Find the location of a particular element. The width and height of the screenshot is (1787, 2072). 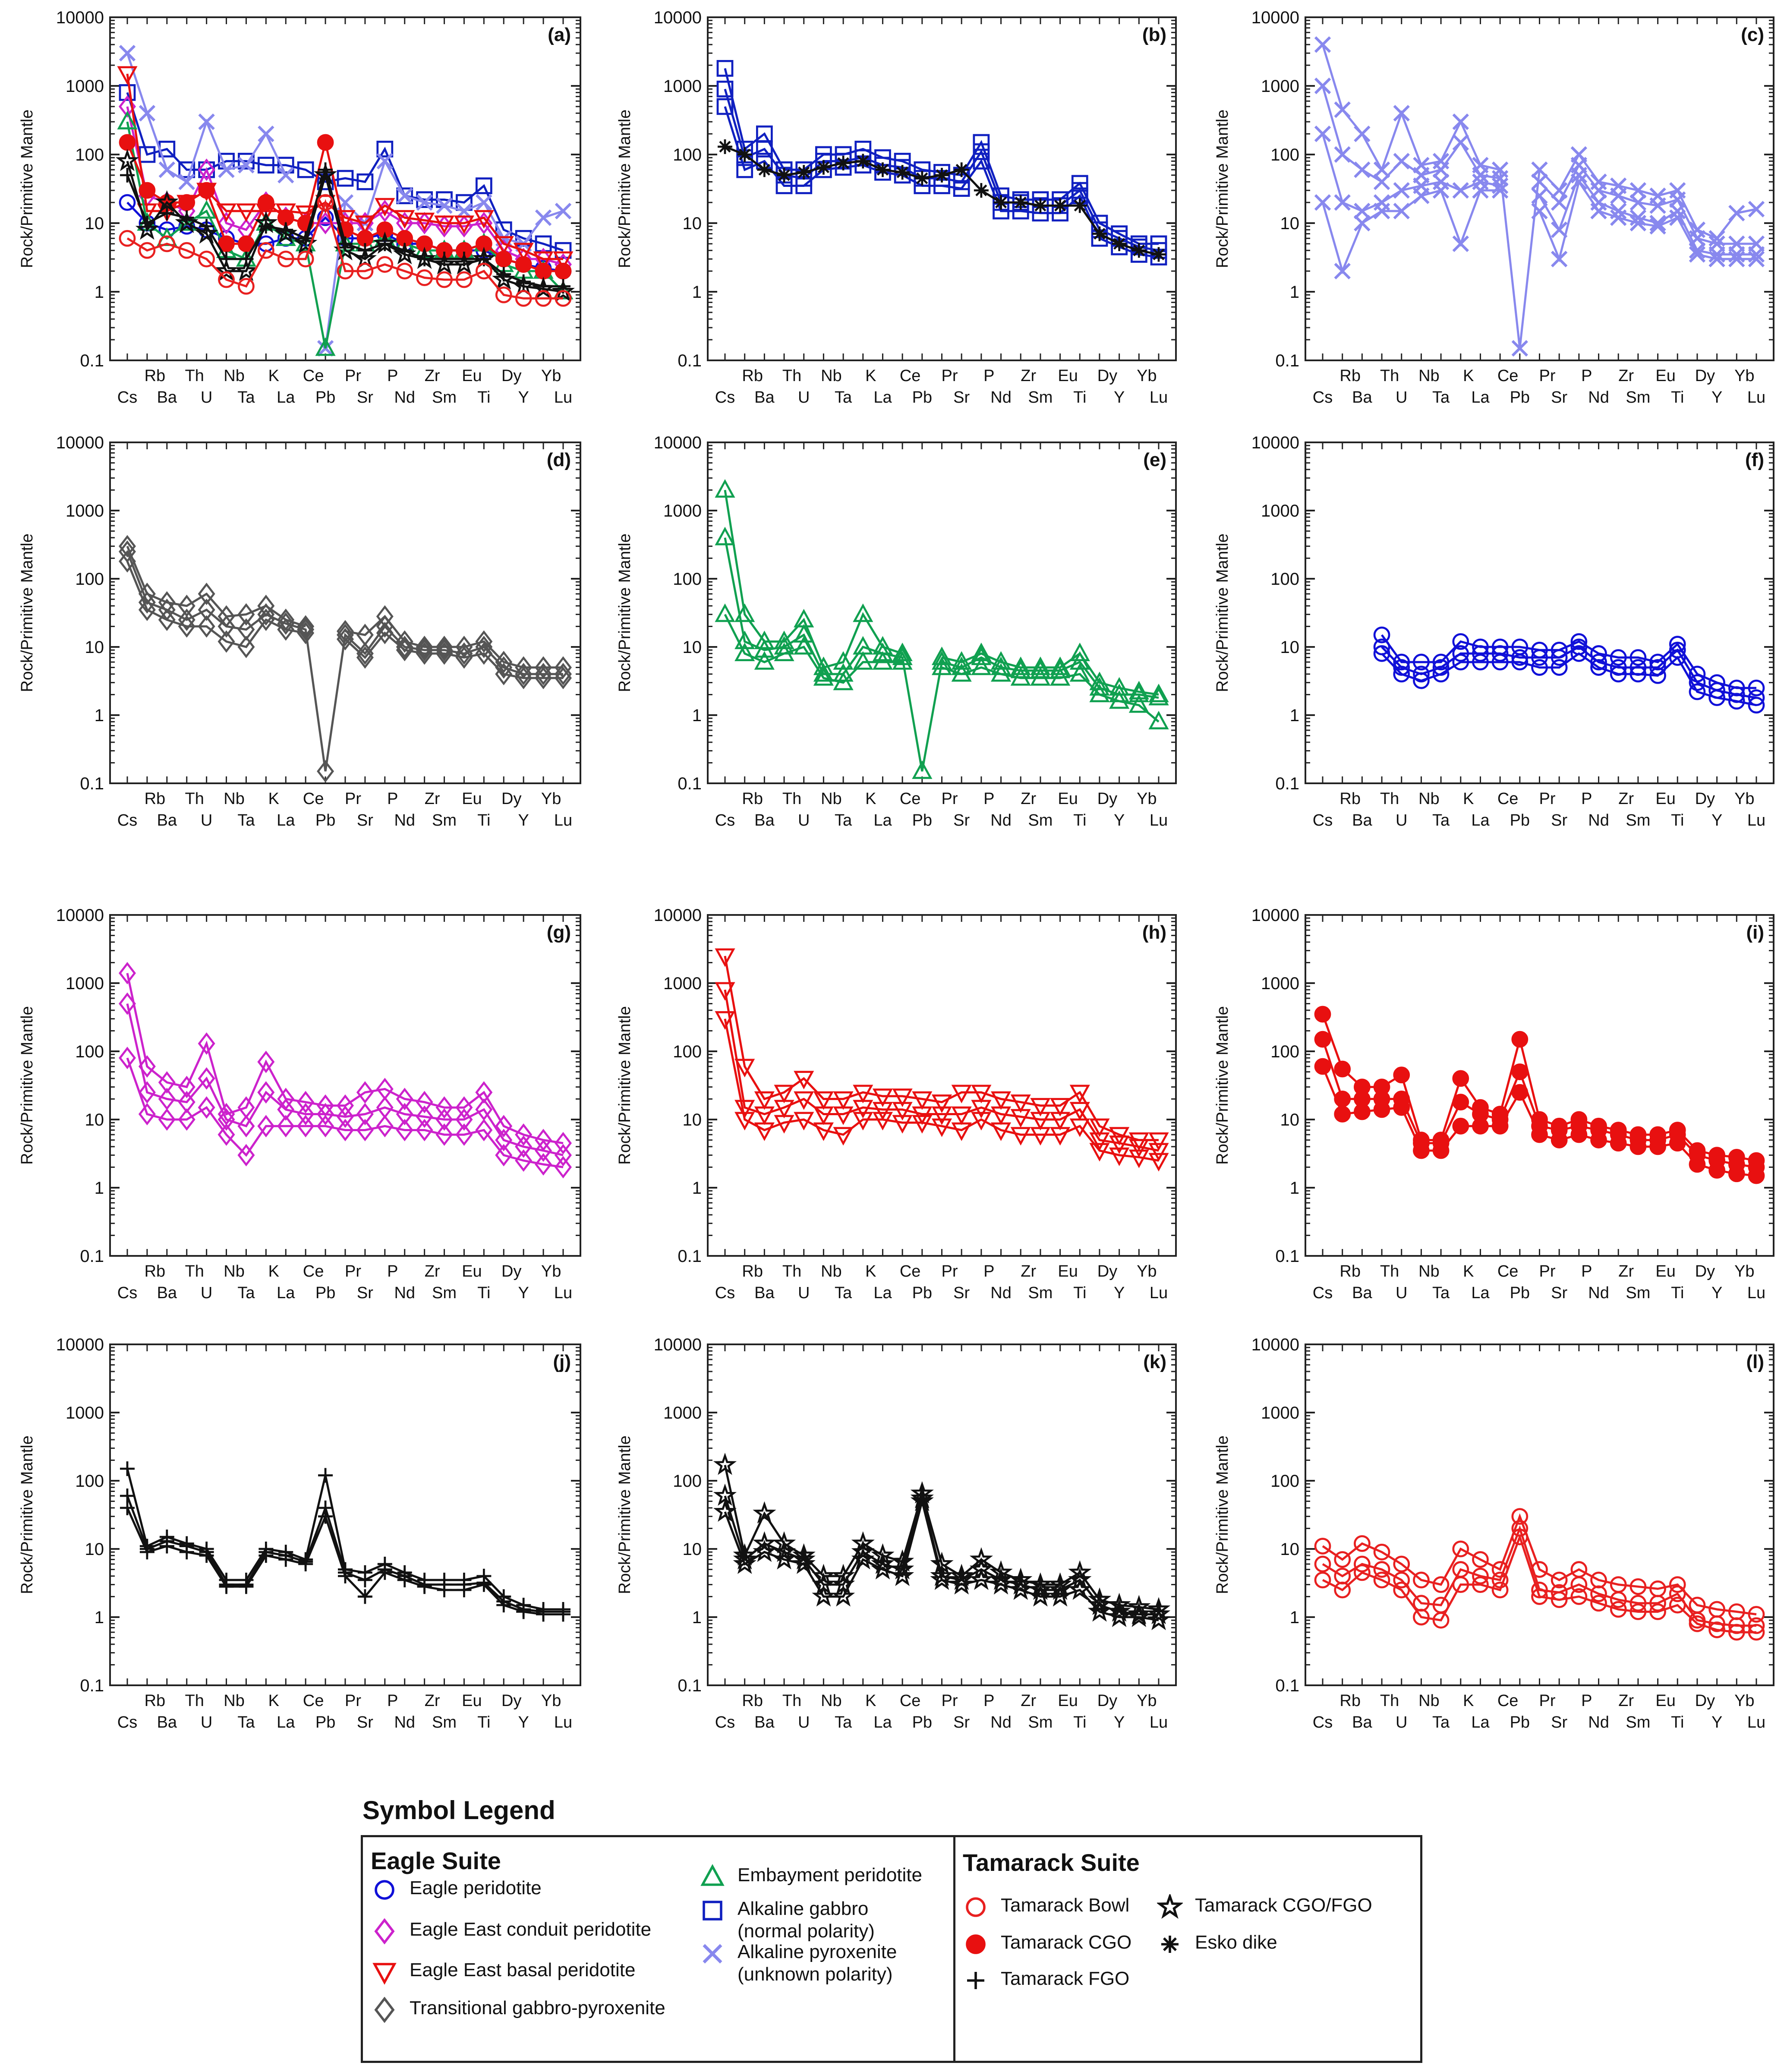

y-tick-label: 1 is located at coordinates (697, 292).